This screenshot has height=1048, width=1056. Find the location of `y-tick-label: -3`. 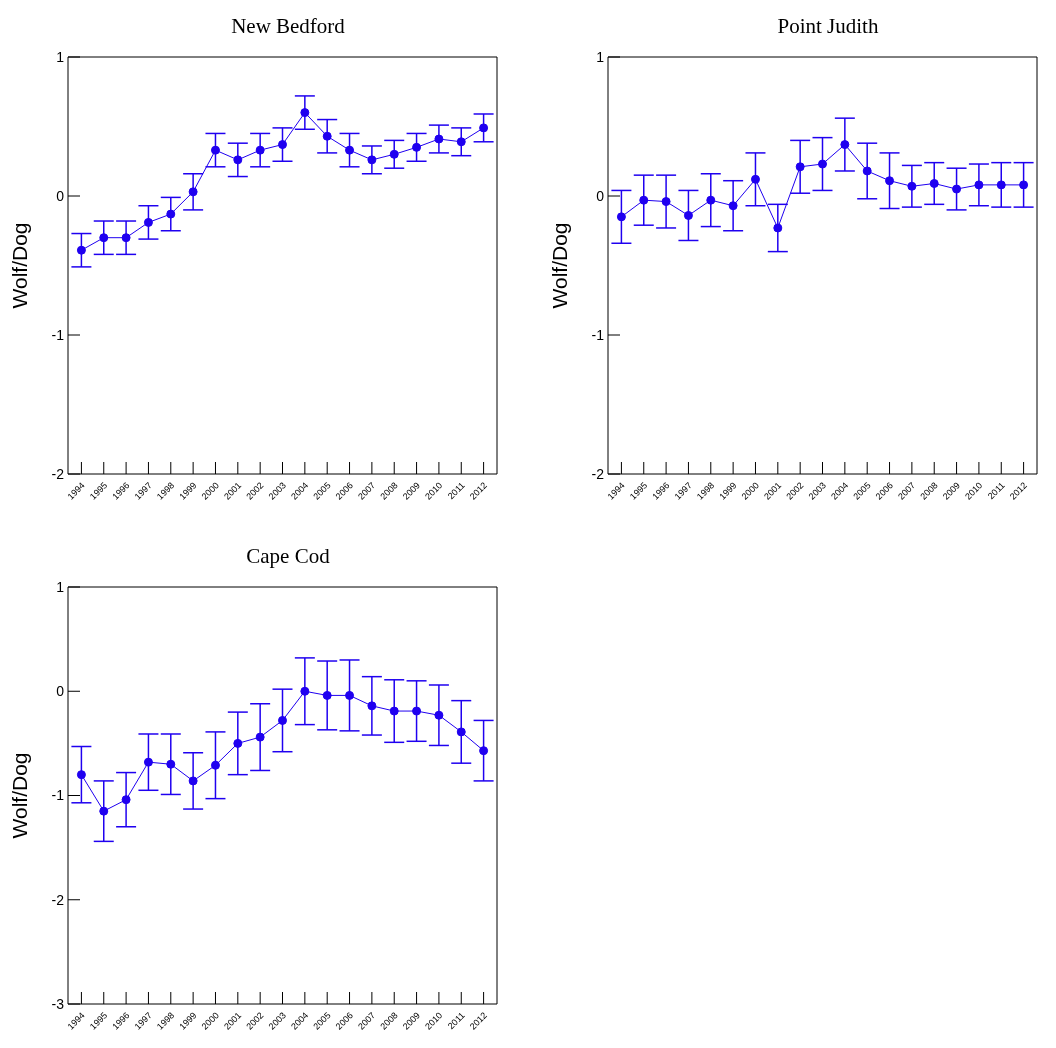

y-tick-label: -3 is located at coordinates (58, 1003).